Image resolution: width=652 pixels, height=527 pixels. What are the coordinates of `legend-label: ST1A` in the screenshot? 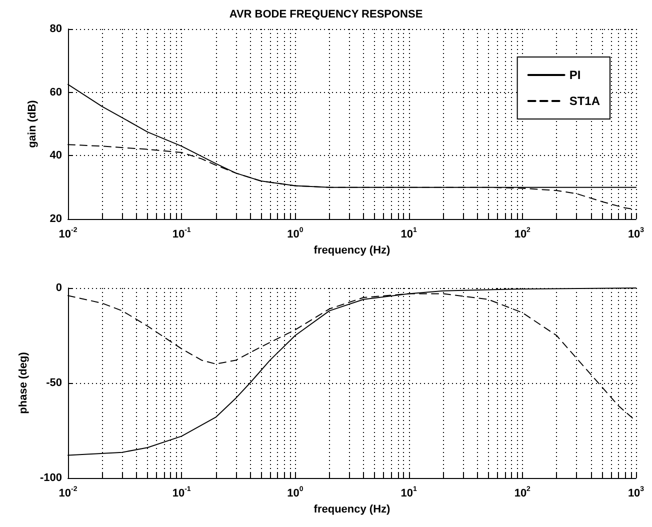 It's located at (584, 101).